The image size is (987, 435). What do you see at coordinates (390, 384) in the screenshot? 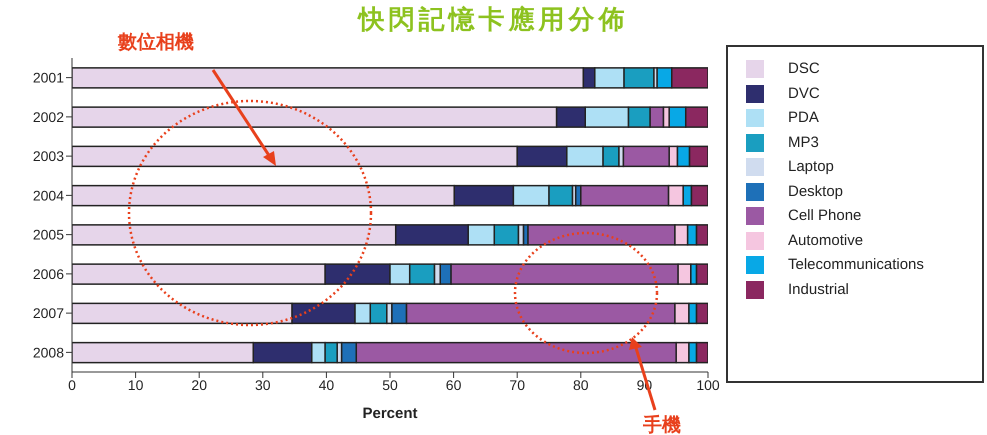
I see `x-tick-label: 50` at bounding box center [390, 384].